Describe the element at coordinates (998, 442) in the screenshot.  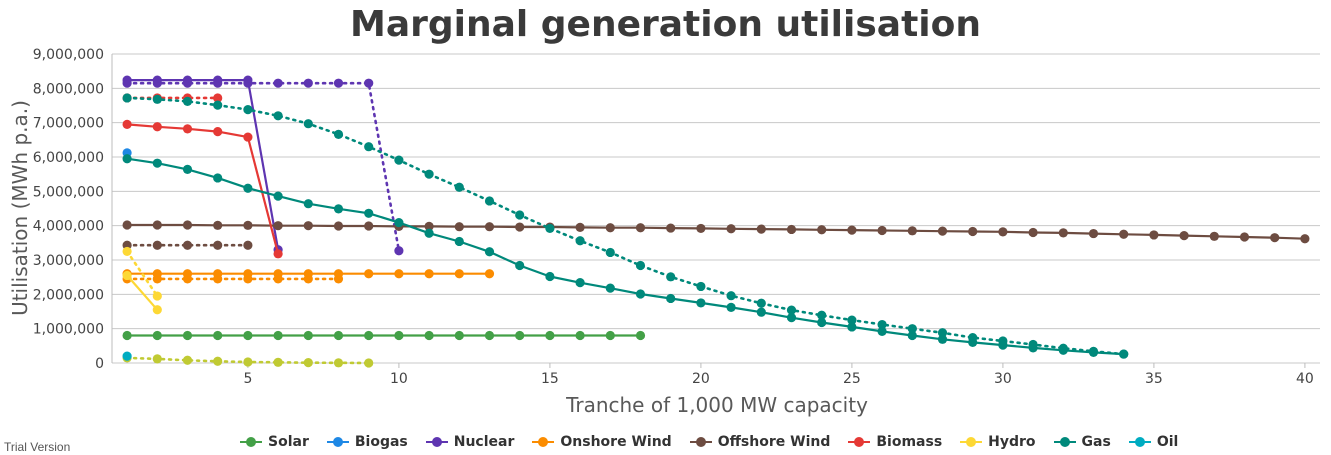
I see `legend-item-hydro: Hydro` at that location.